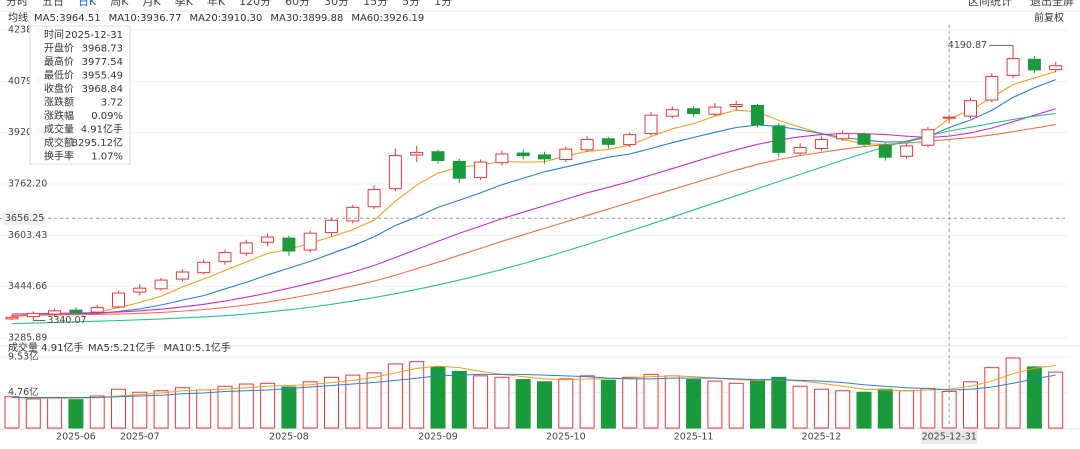 This screenshot has width=1080, height=449. What do you see at coordinates (107, 157) in the screenshot?
I see `tooltip-value: 1.07%` at bounding box center [107, 157].